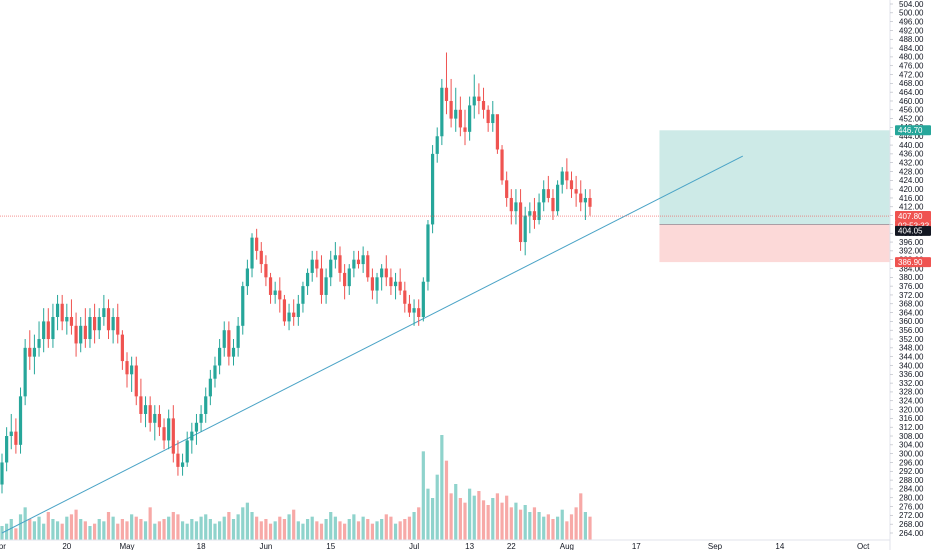 The image size is (932, 550). Describe the element at coordinates (445, 544) in the screenshot. I see `time-axis: Apr 20 May 18 Jun 15 Jul 13 22 Aug 17 Sep 14 Oct` at that location.